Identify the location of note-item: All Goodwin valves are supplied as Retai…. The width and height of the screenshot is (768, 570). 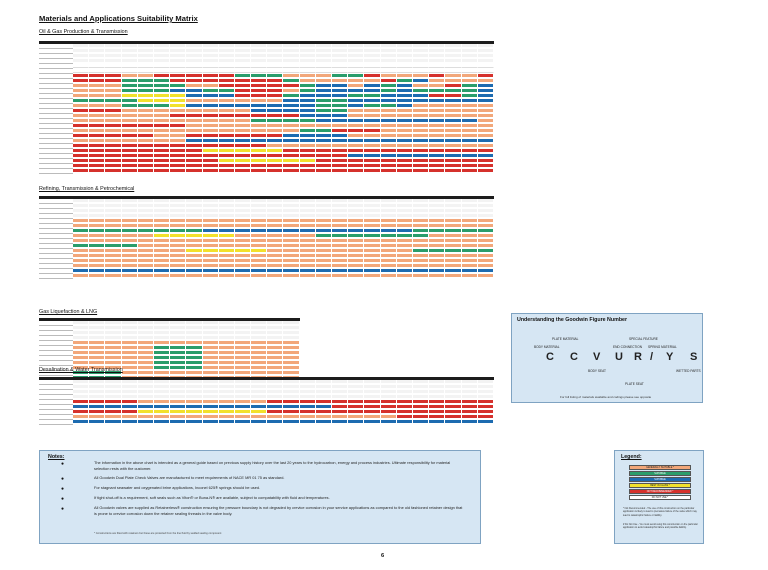
(278, 510).